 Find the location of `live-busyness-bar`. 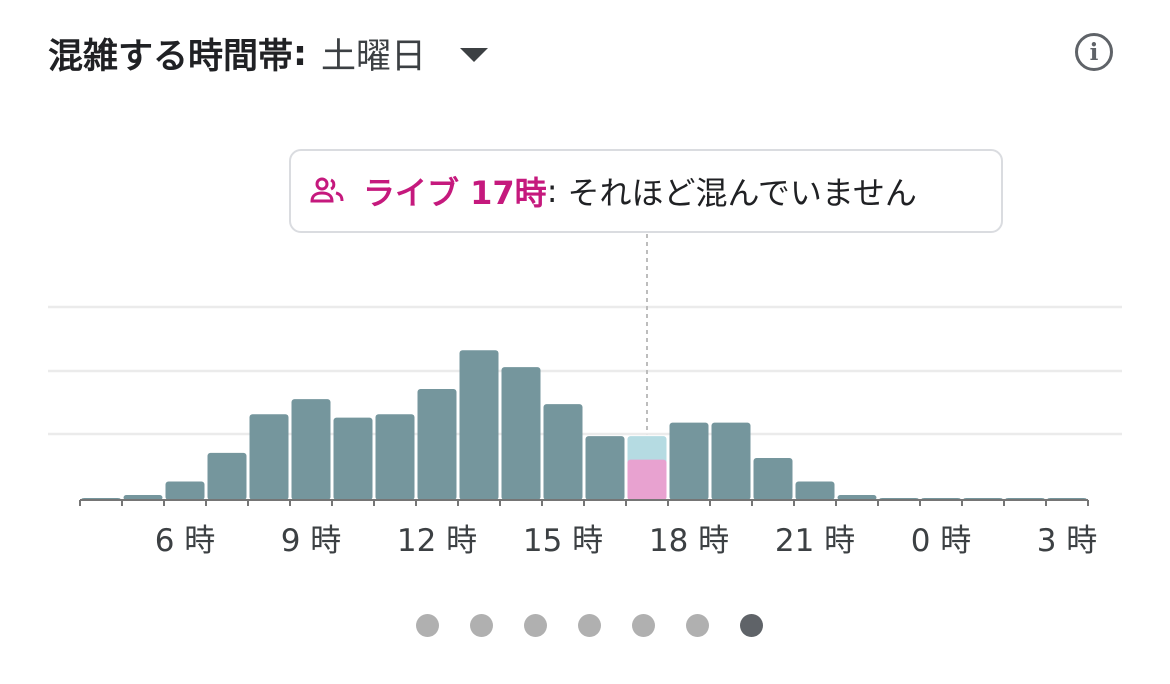

live-busyness-bar is located at coordinates (647, 479).